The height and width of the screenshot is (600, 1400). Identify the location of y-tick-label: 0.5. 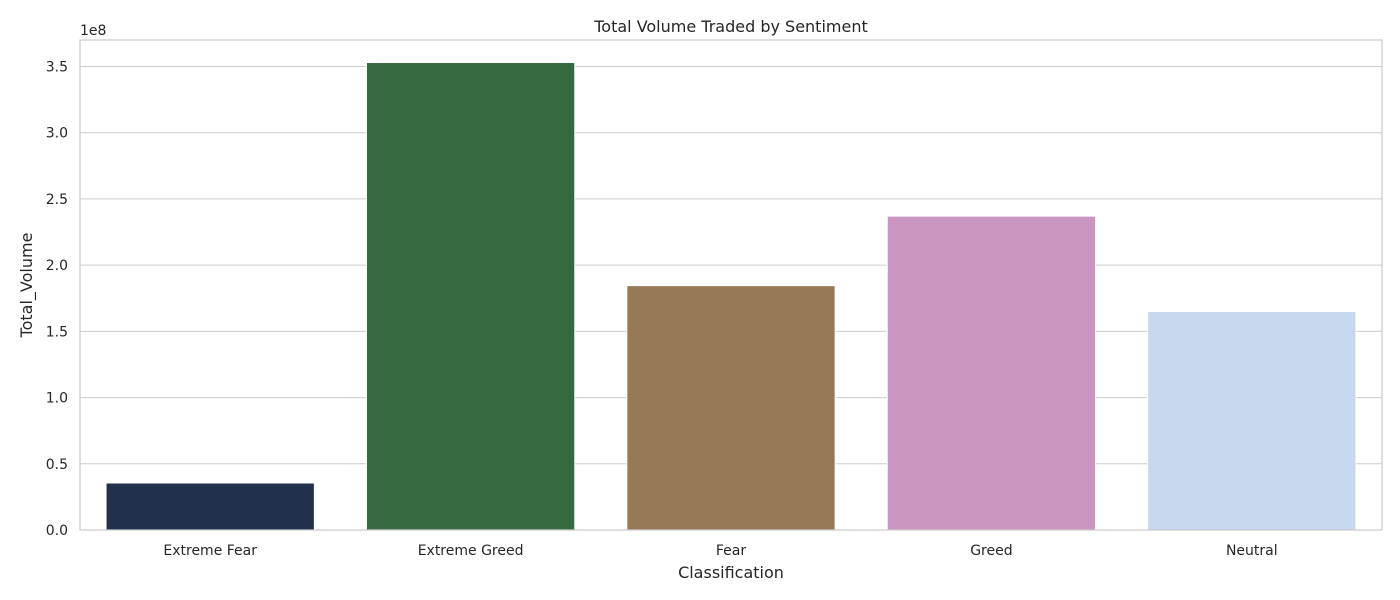
(57, 465).